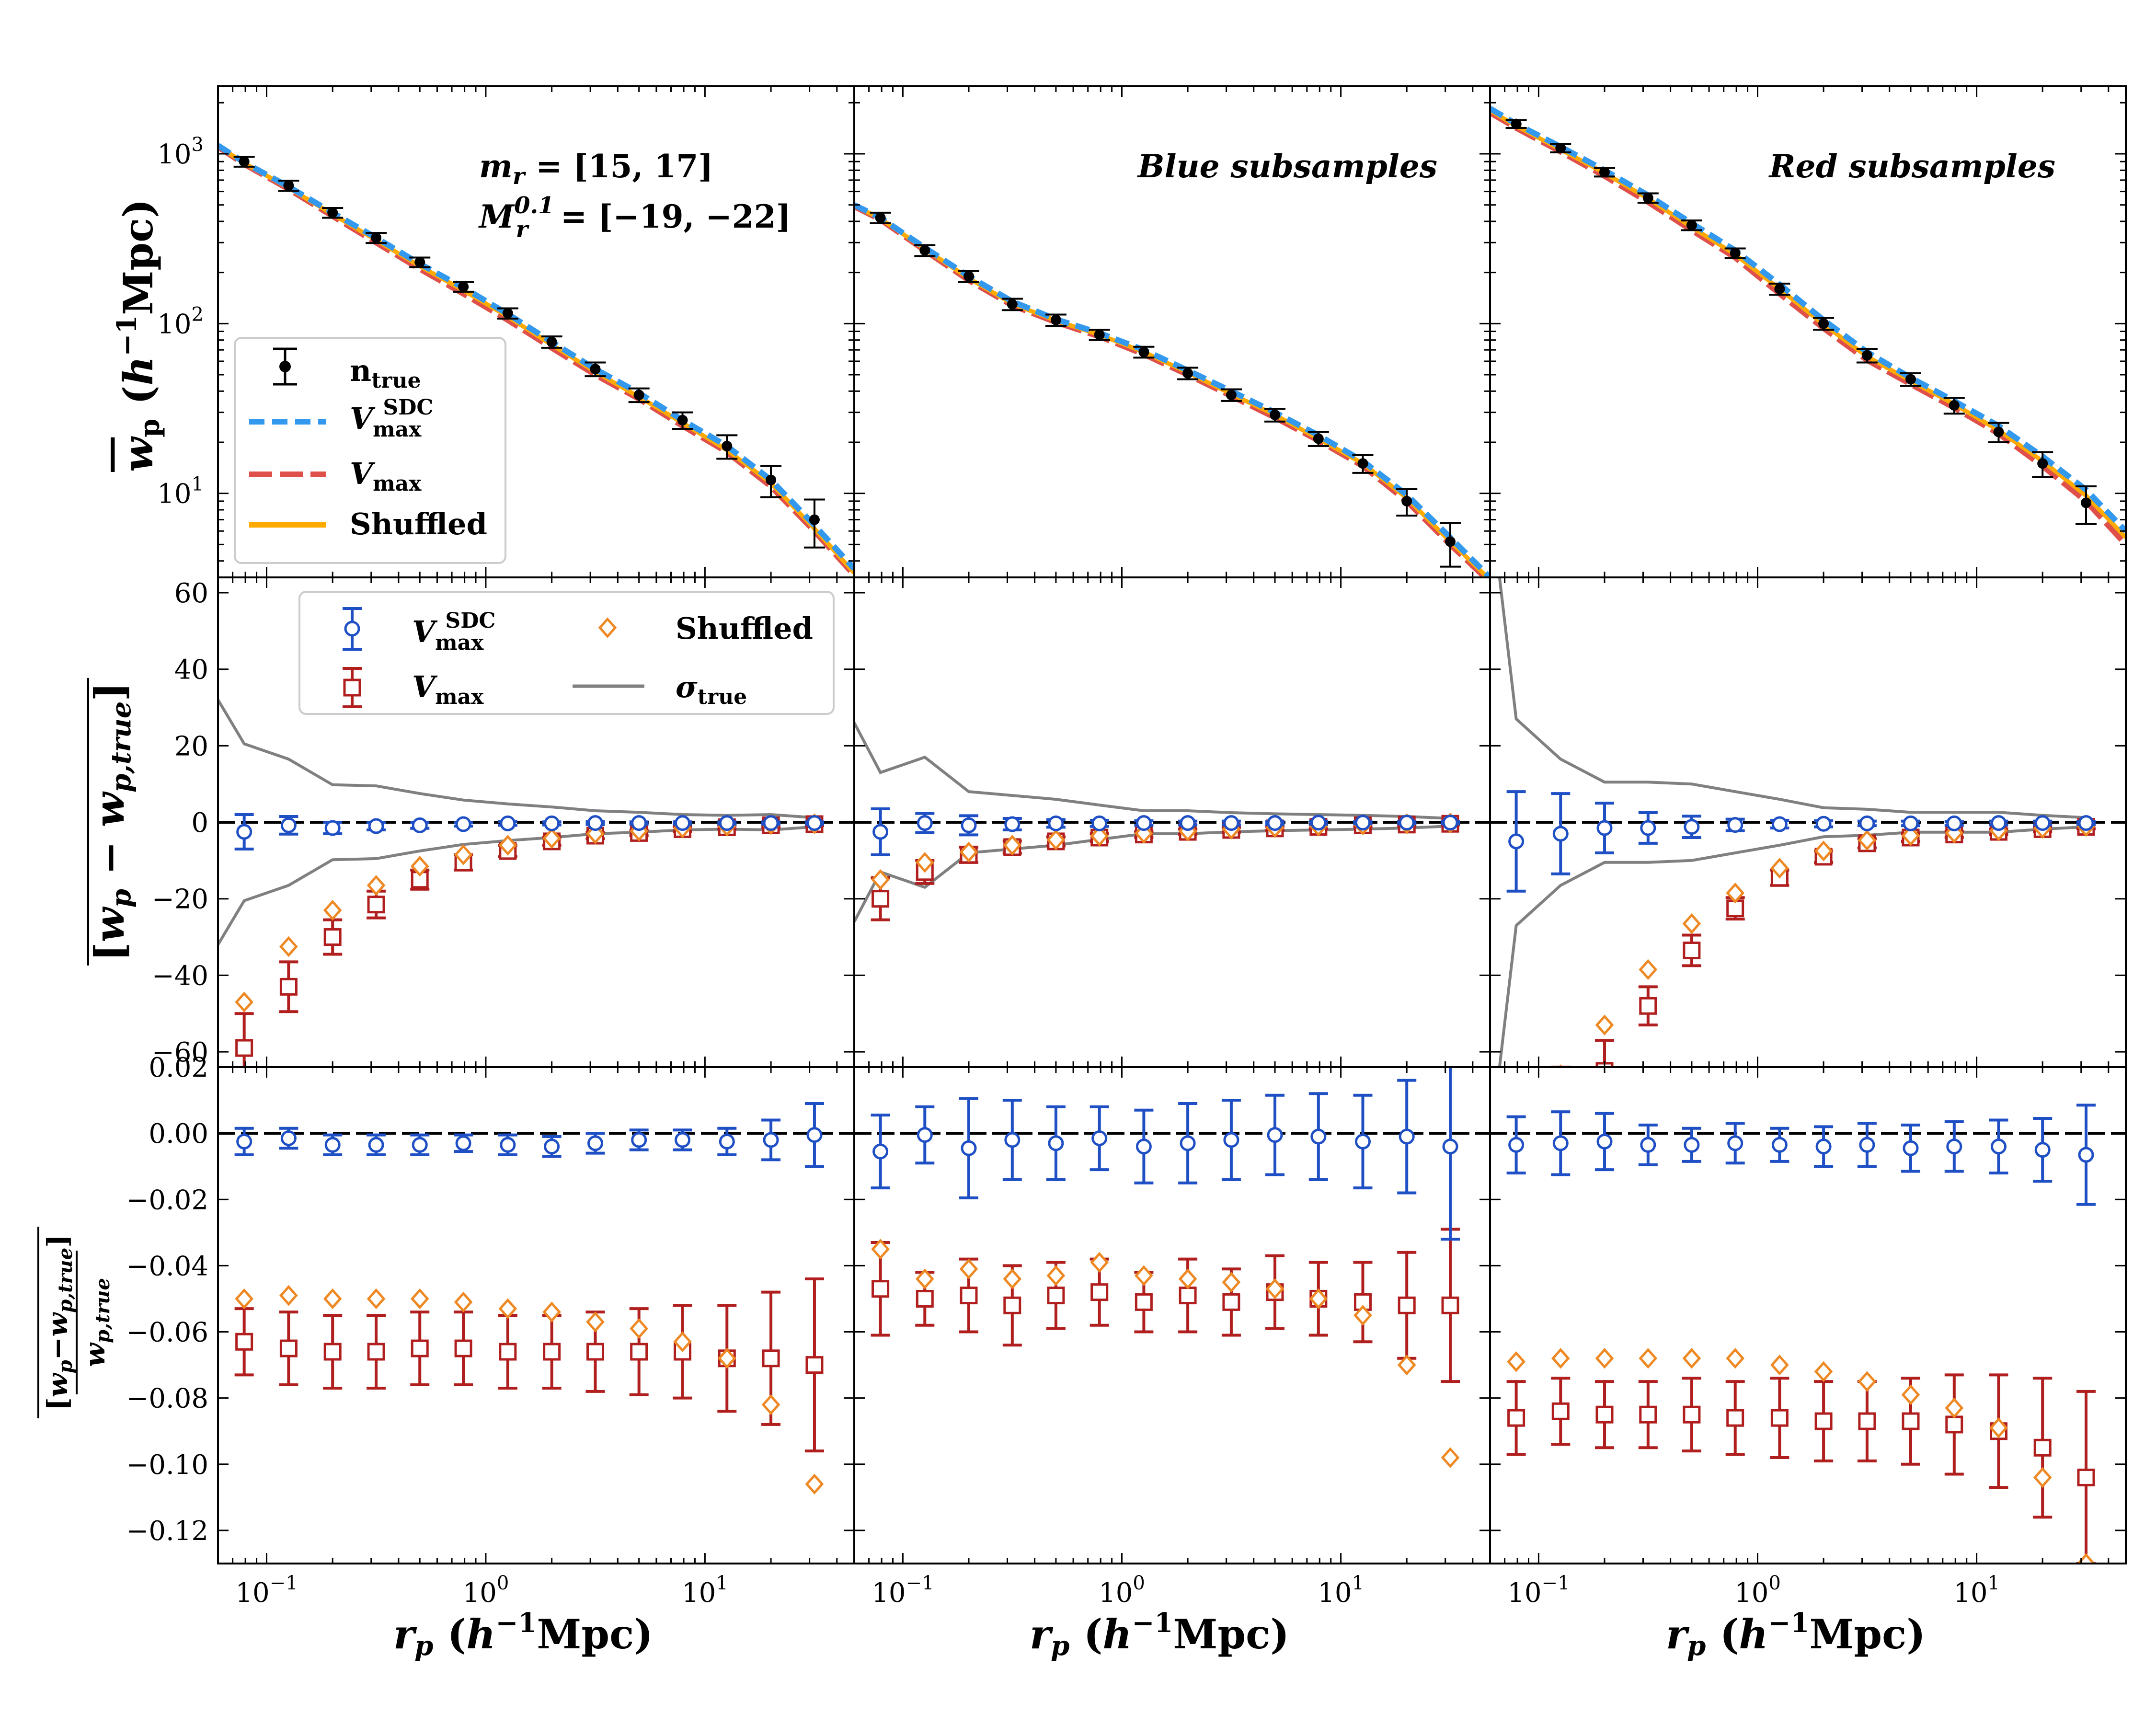 The width and height of the screenshot is (2156, 1725). Describe the element at coordinates (368, 523) in the screenshot. I see `legend-item-shuffled: Shuffled` at that location.